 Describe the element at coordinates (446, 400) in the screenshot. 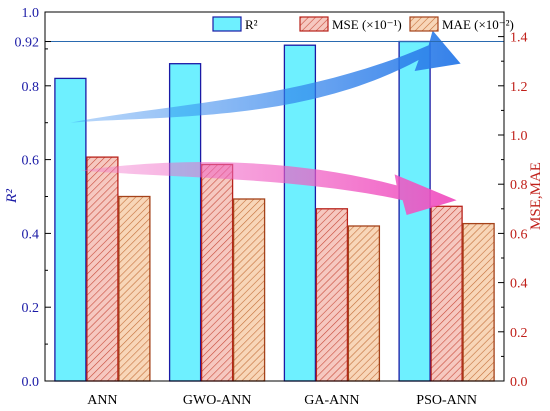

I see `x-tick-label: PSO-ANN` at that location.